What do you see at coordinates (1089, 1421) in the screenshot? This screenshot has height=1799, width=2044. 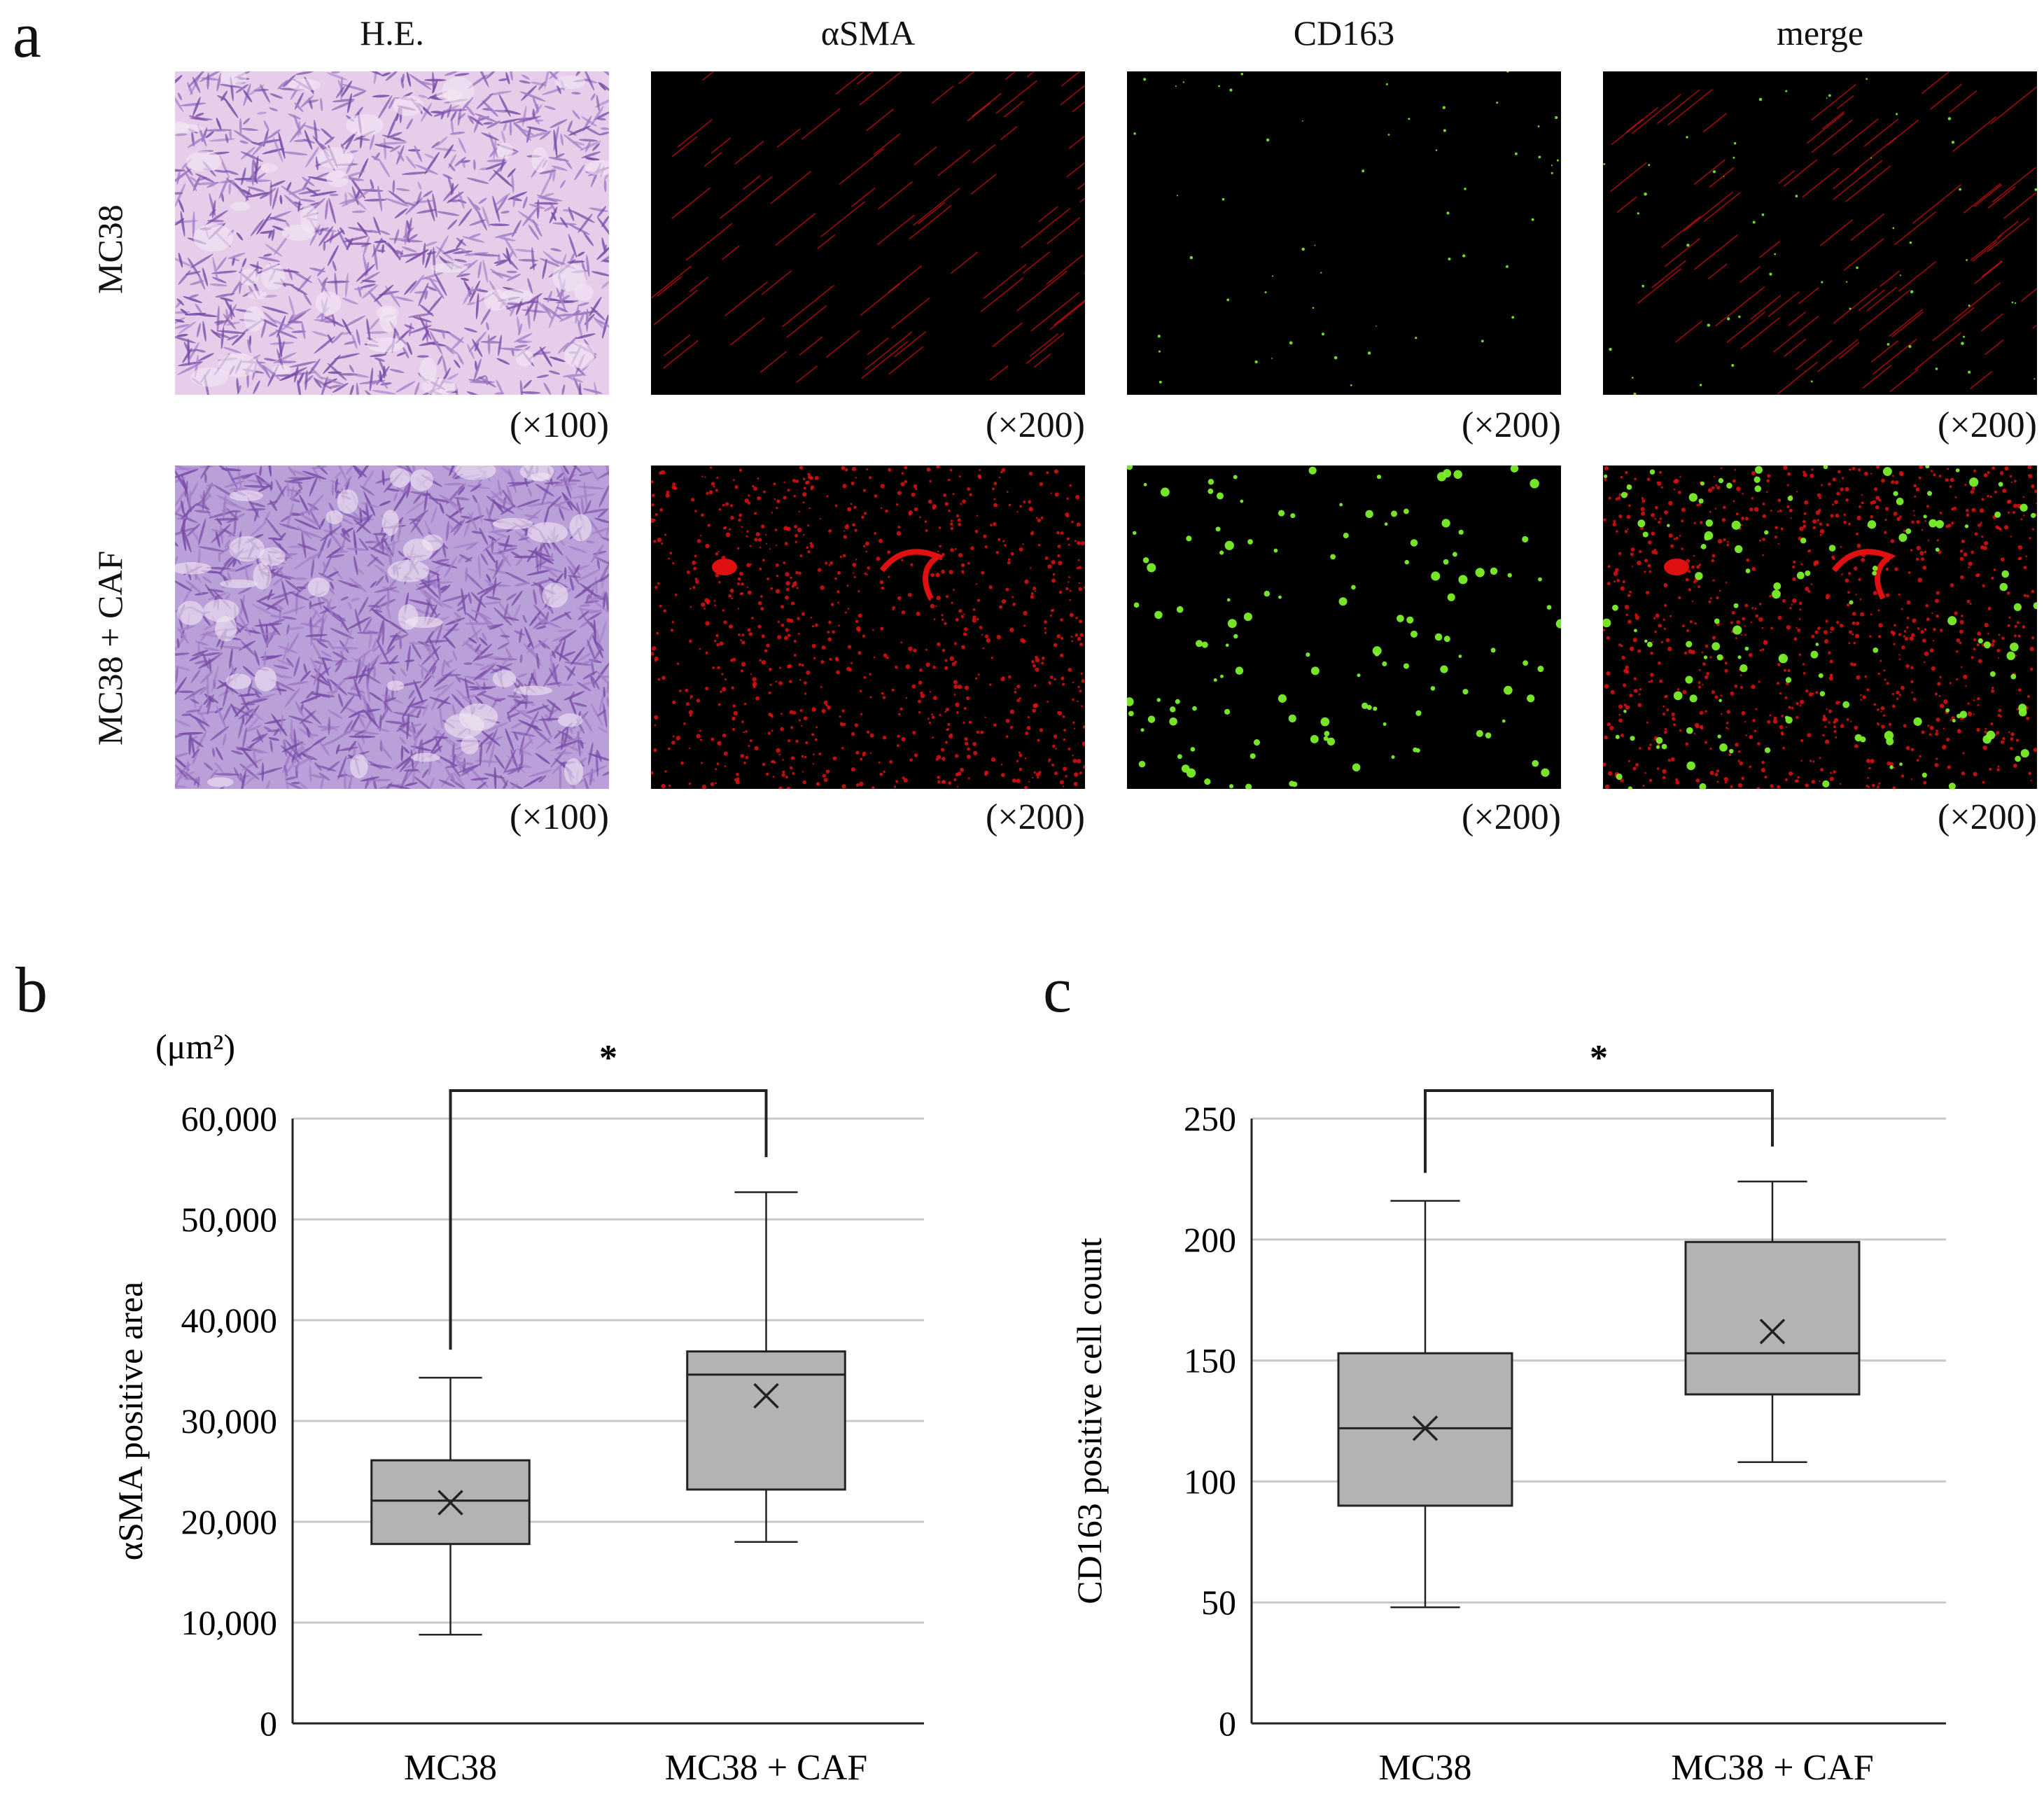 I see `y-axis-label: CD163 positive cell count` at bounding box center [1089, 1421].